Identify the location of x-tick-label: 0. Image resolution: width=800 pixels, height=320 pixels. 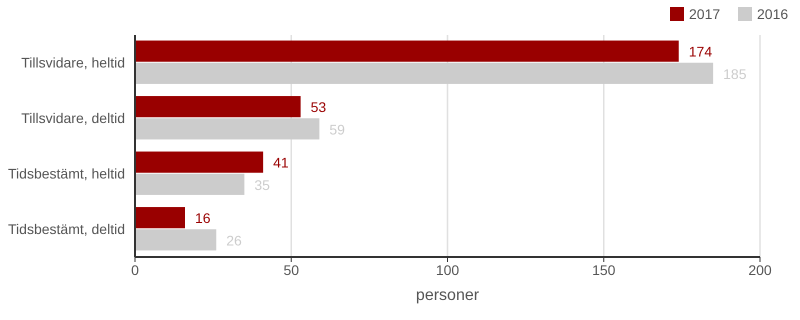
(135, 270).